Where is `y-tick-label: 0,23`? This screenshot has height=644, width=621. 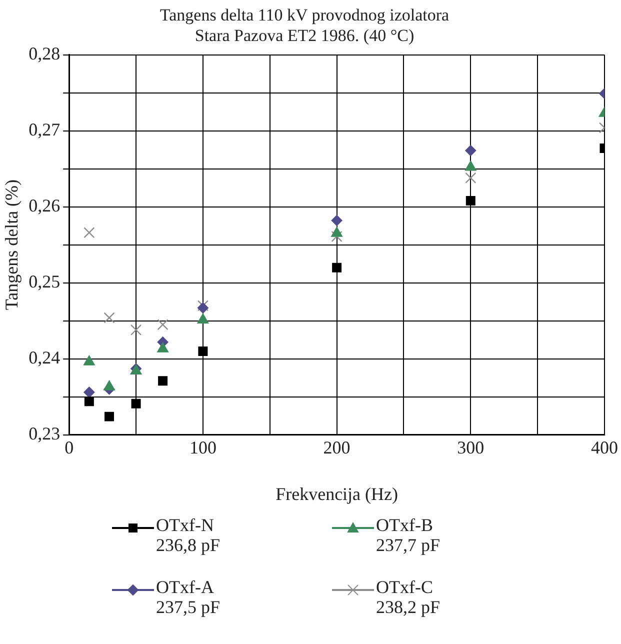 y-tick-label: 0,23 is located at coordinates (44, 434).